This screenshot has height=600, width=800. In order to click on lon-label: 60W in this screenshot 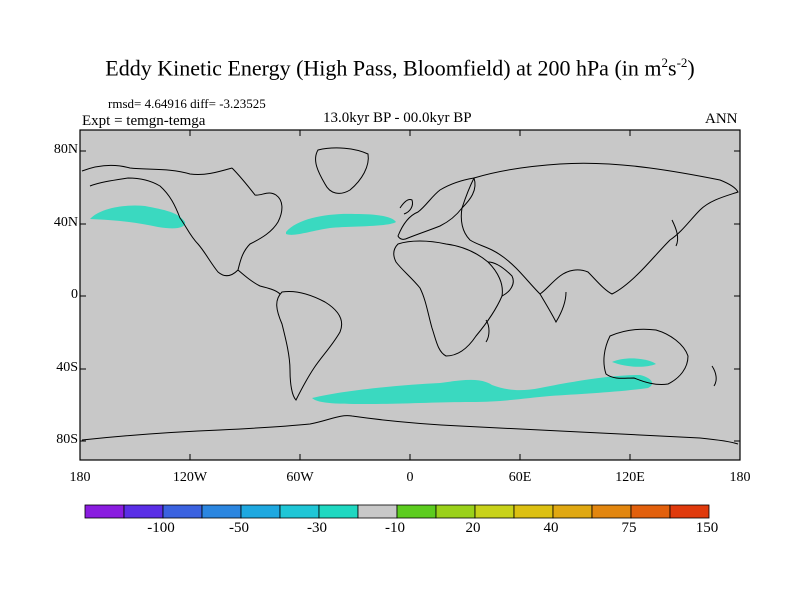, I will do `click(300, 477)`.